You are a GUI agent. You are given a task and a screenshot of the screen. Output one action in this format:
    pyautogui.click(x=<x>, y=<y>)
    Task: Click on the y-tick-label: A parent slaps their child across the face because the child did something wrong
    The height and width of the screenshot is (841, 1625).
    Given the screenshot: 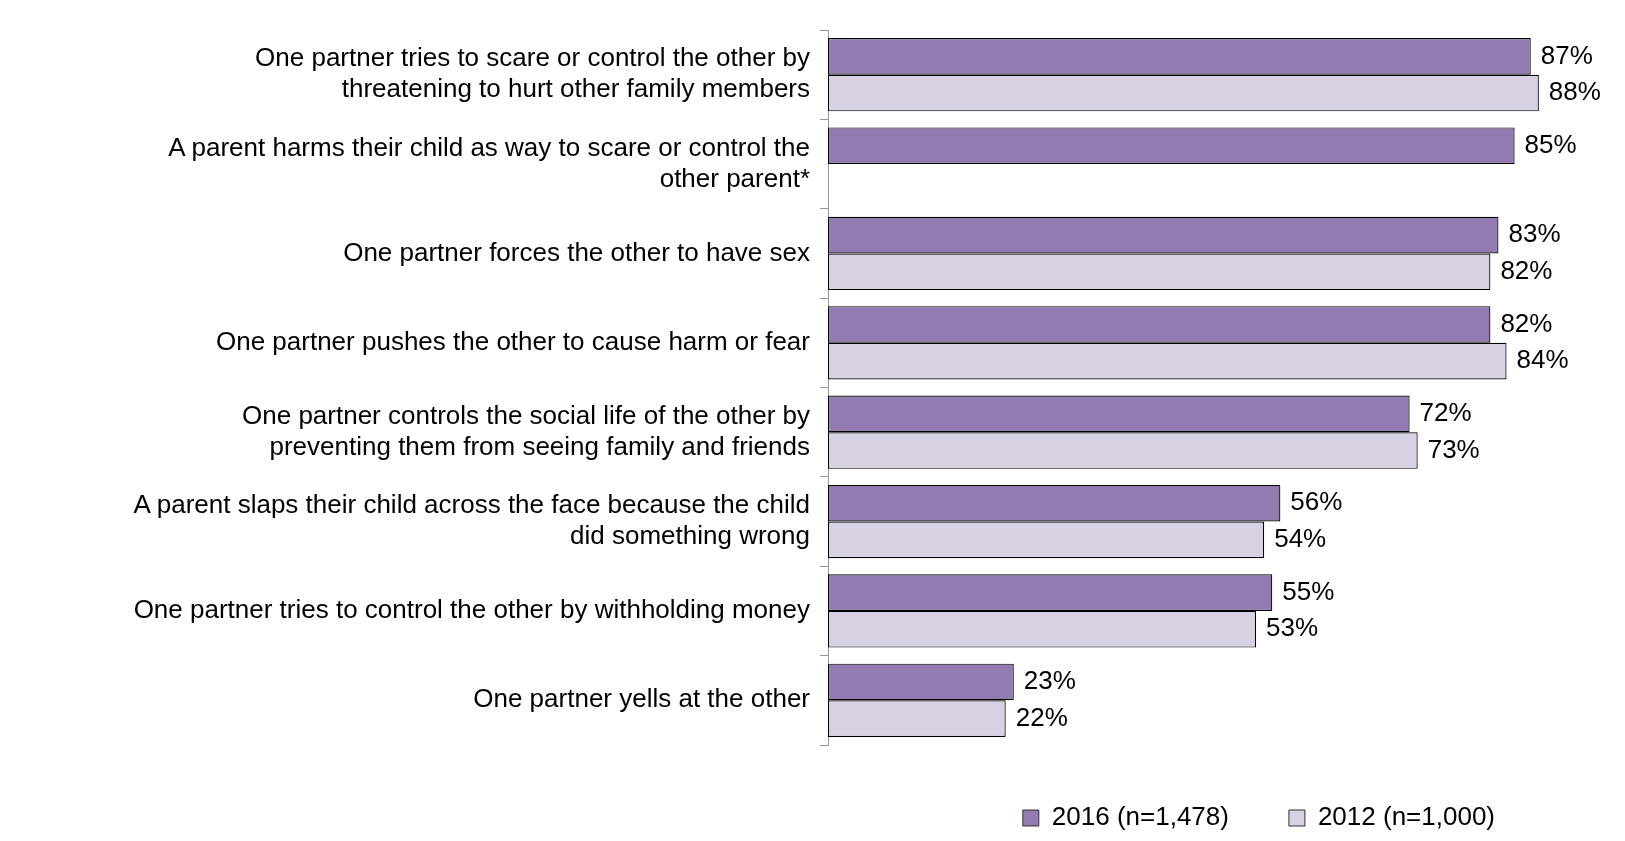 What is the action you would take?
    pyautogui.click(x=471, y=520)
    